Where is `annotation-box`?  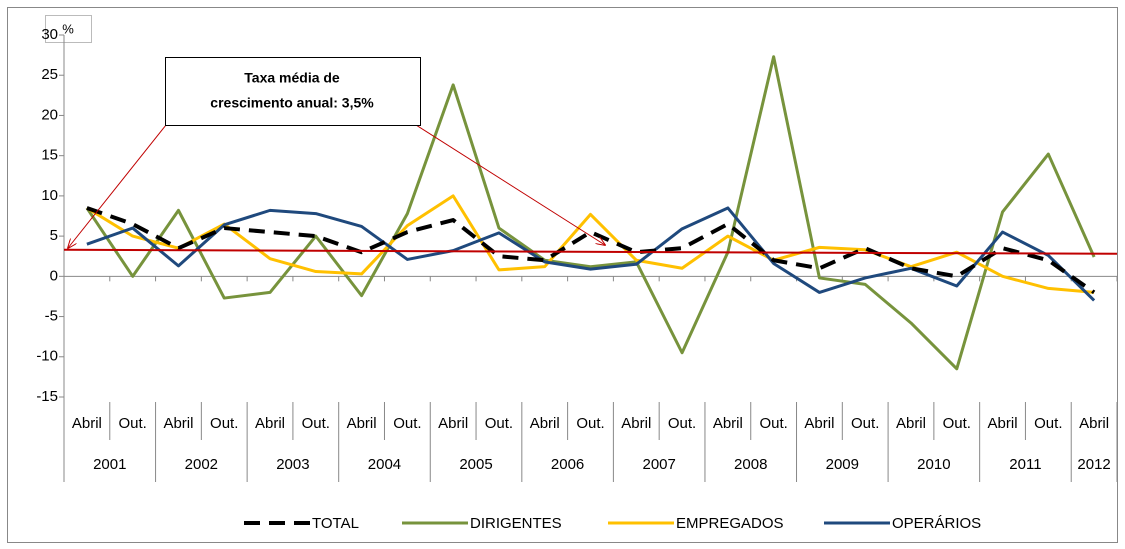 annotation-box is located at coordinates (293, 91).